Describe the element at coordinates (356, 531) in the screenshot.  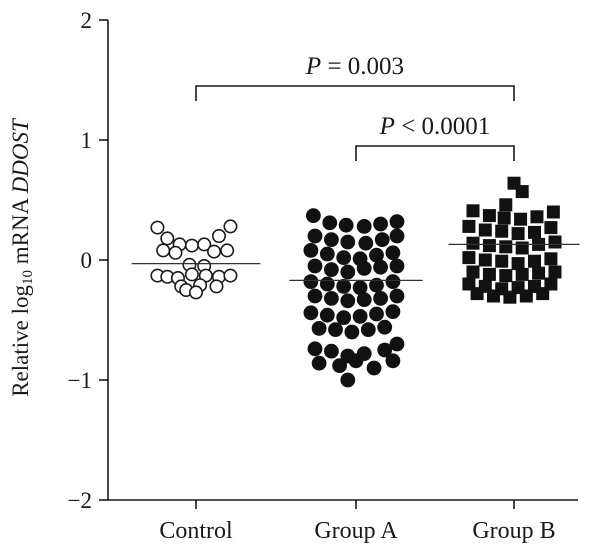
I see `x-category-label: Group A` at that location.